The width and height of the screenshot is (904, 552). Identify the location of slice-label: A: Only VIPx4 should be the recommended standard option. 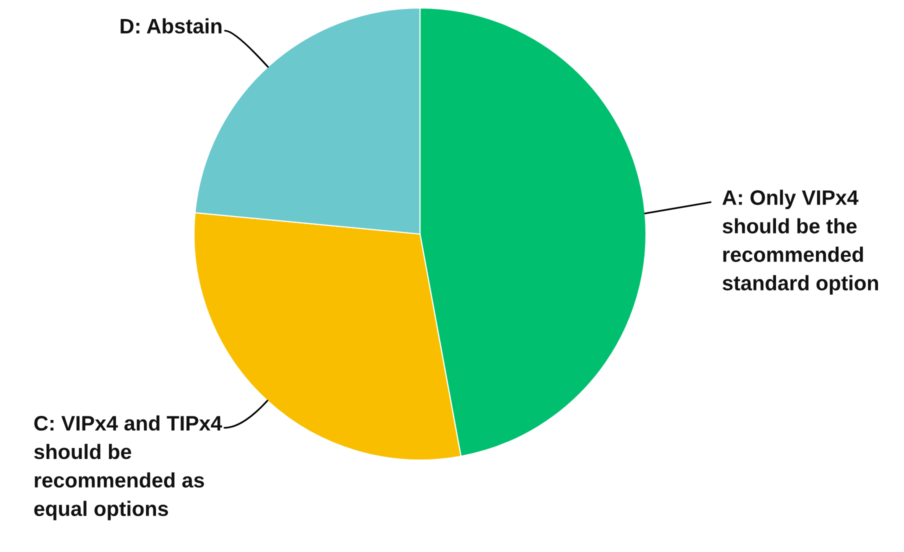
(800, 242).